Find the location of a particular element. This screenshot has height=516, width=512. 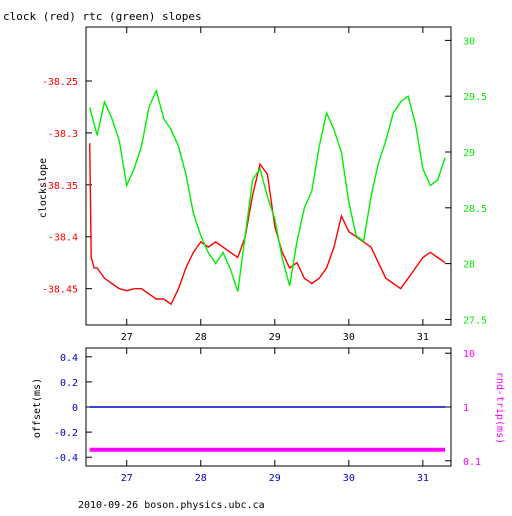

top-x-tick-label: 29 is located at coordinates (275, 337).